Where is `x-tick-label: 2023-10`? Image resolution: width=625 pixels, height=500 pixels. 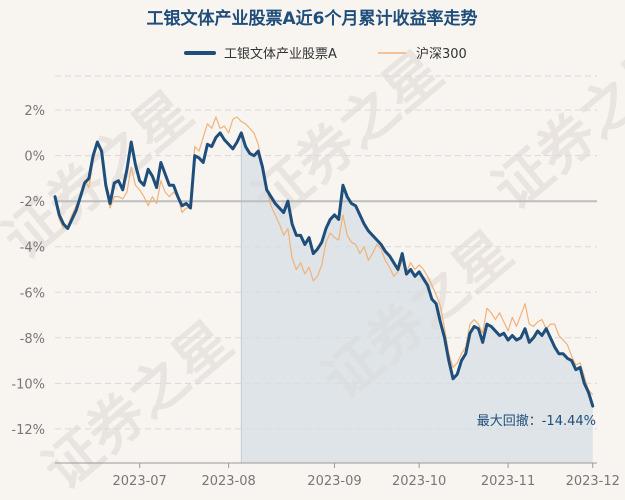 x-tick-label: 2023-10 is located at coordinates (419, 481).